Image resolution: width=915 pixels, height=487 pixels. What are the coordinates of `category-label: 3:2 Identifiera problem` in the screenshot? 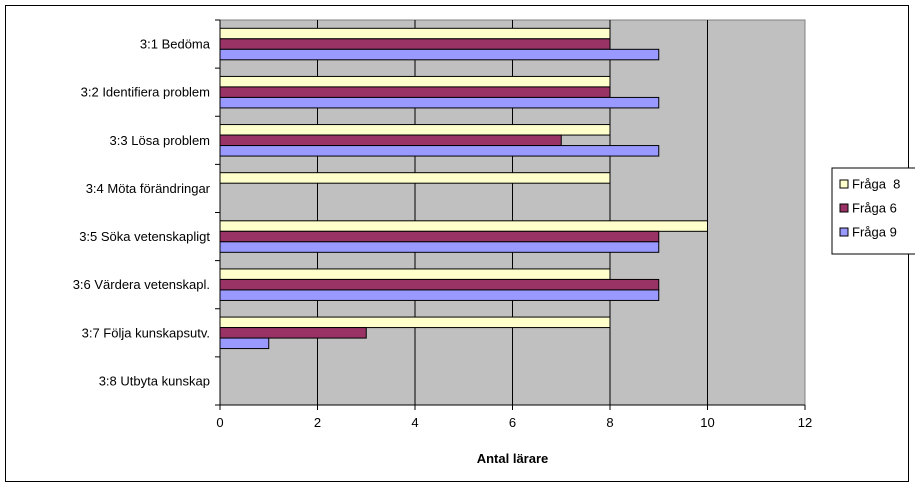 It's located at (145, 92).